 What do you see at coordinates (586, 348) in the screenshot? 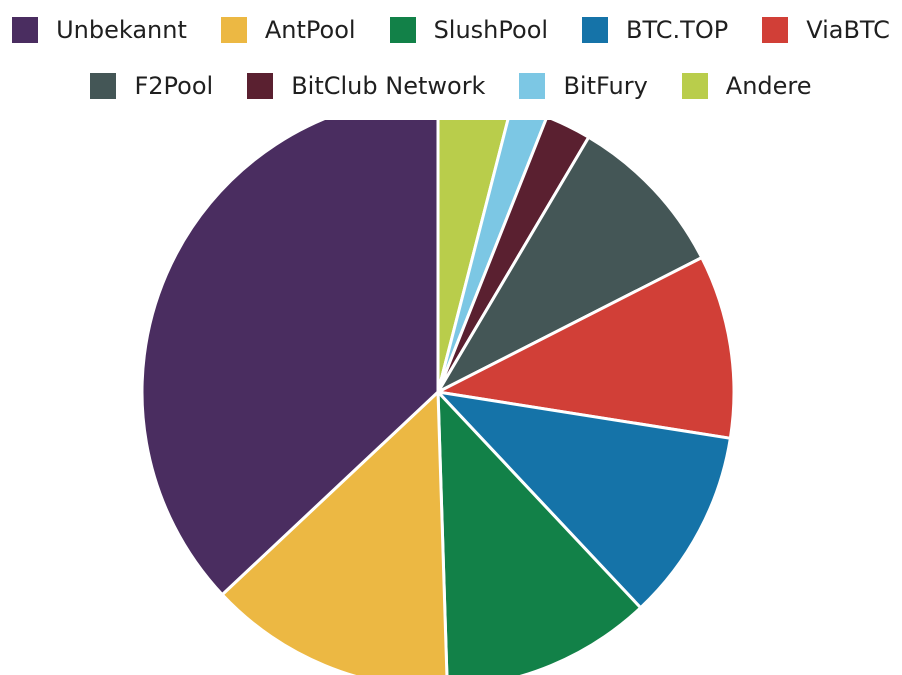
I see `pie-slice-viabtc` at bounding box center [586, 348].